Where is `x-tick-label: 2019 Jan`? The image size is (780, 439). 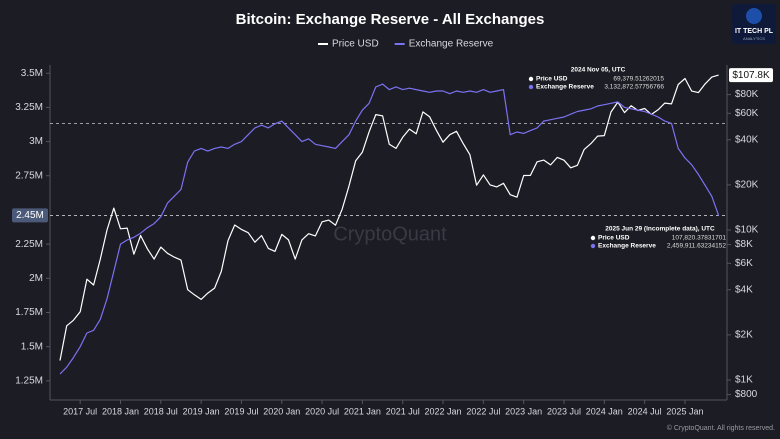
x-tick-label: 2019 Jan is located at coordinates (201, 411).